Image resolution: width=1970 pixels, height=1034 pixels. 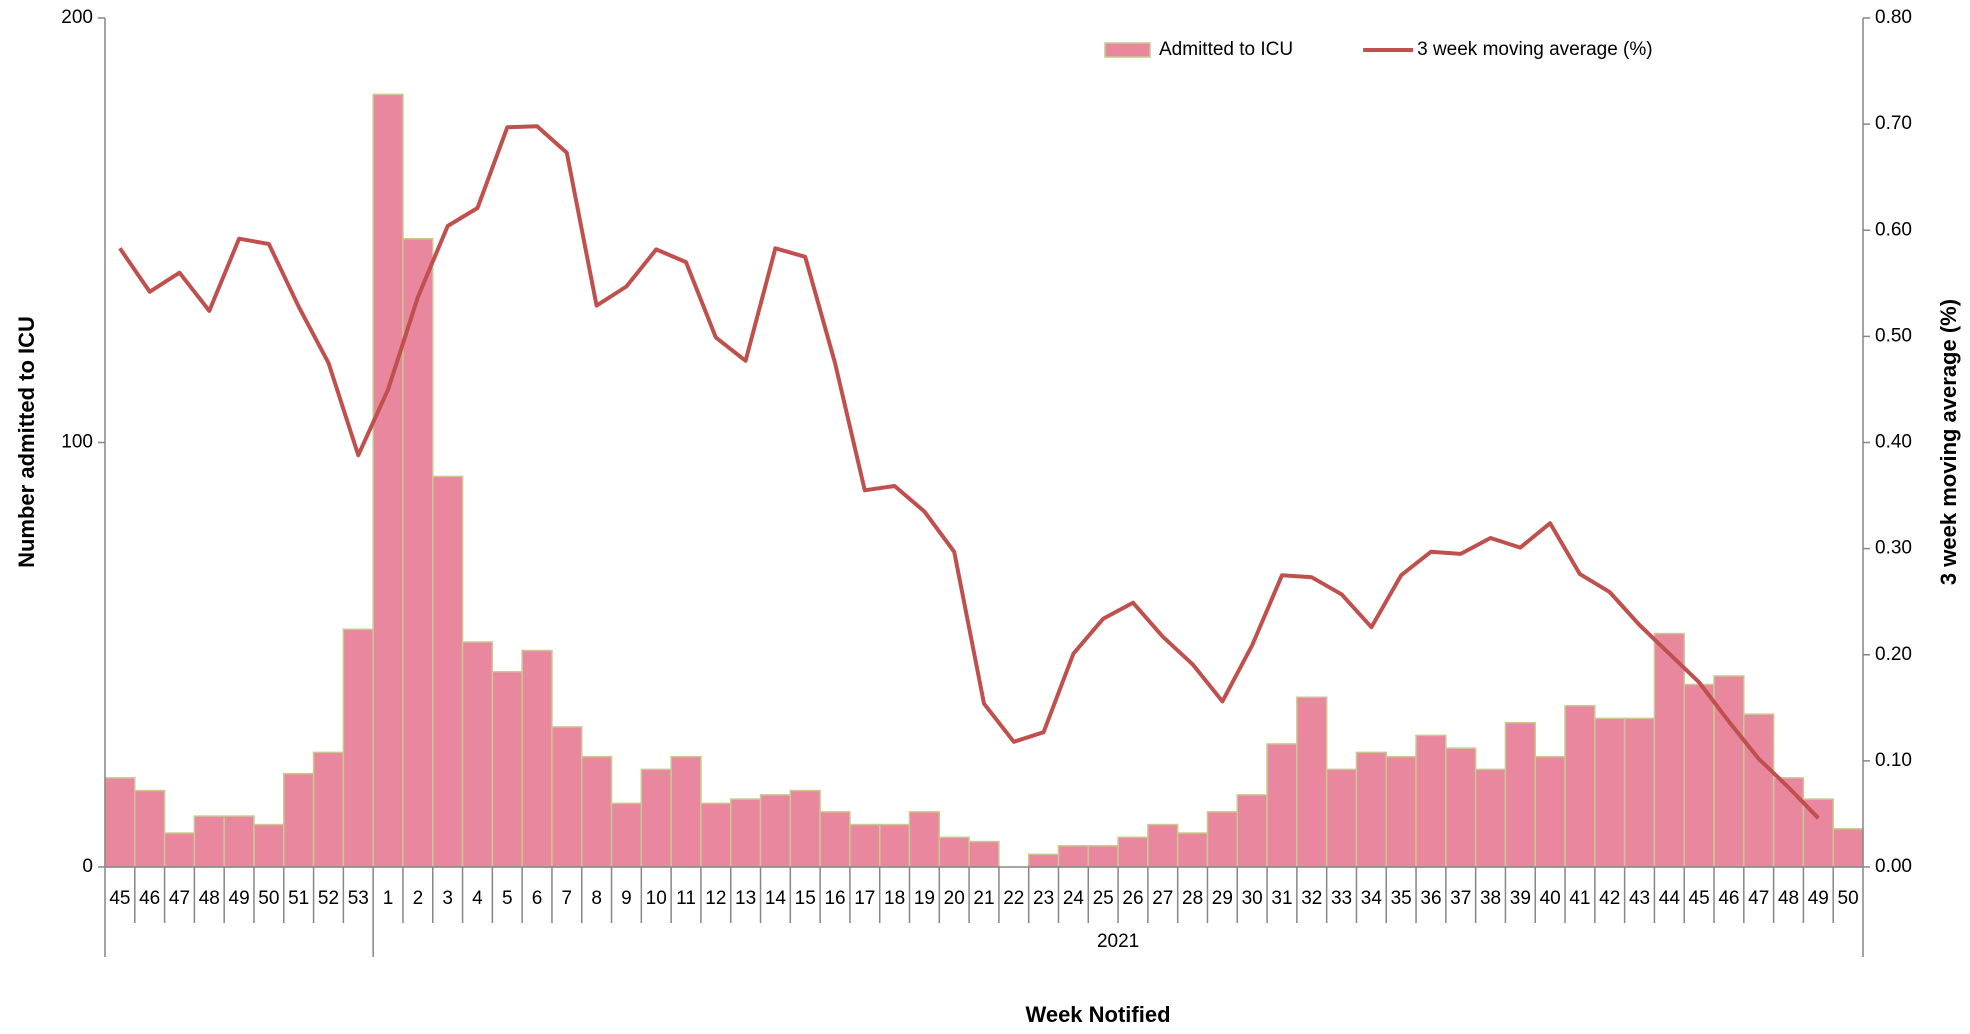 What do you see at coordinates (1670, 898) in the screenshot?
I see `x-tick-label: 44` at bounding box center [1670, 898].